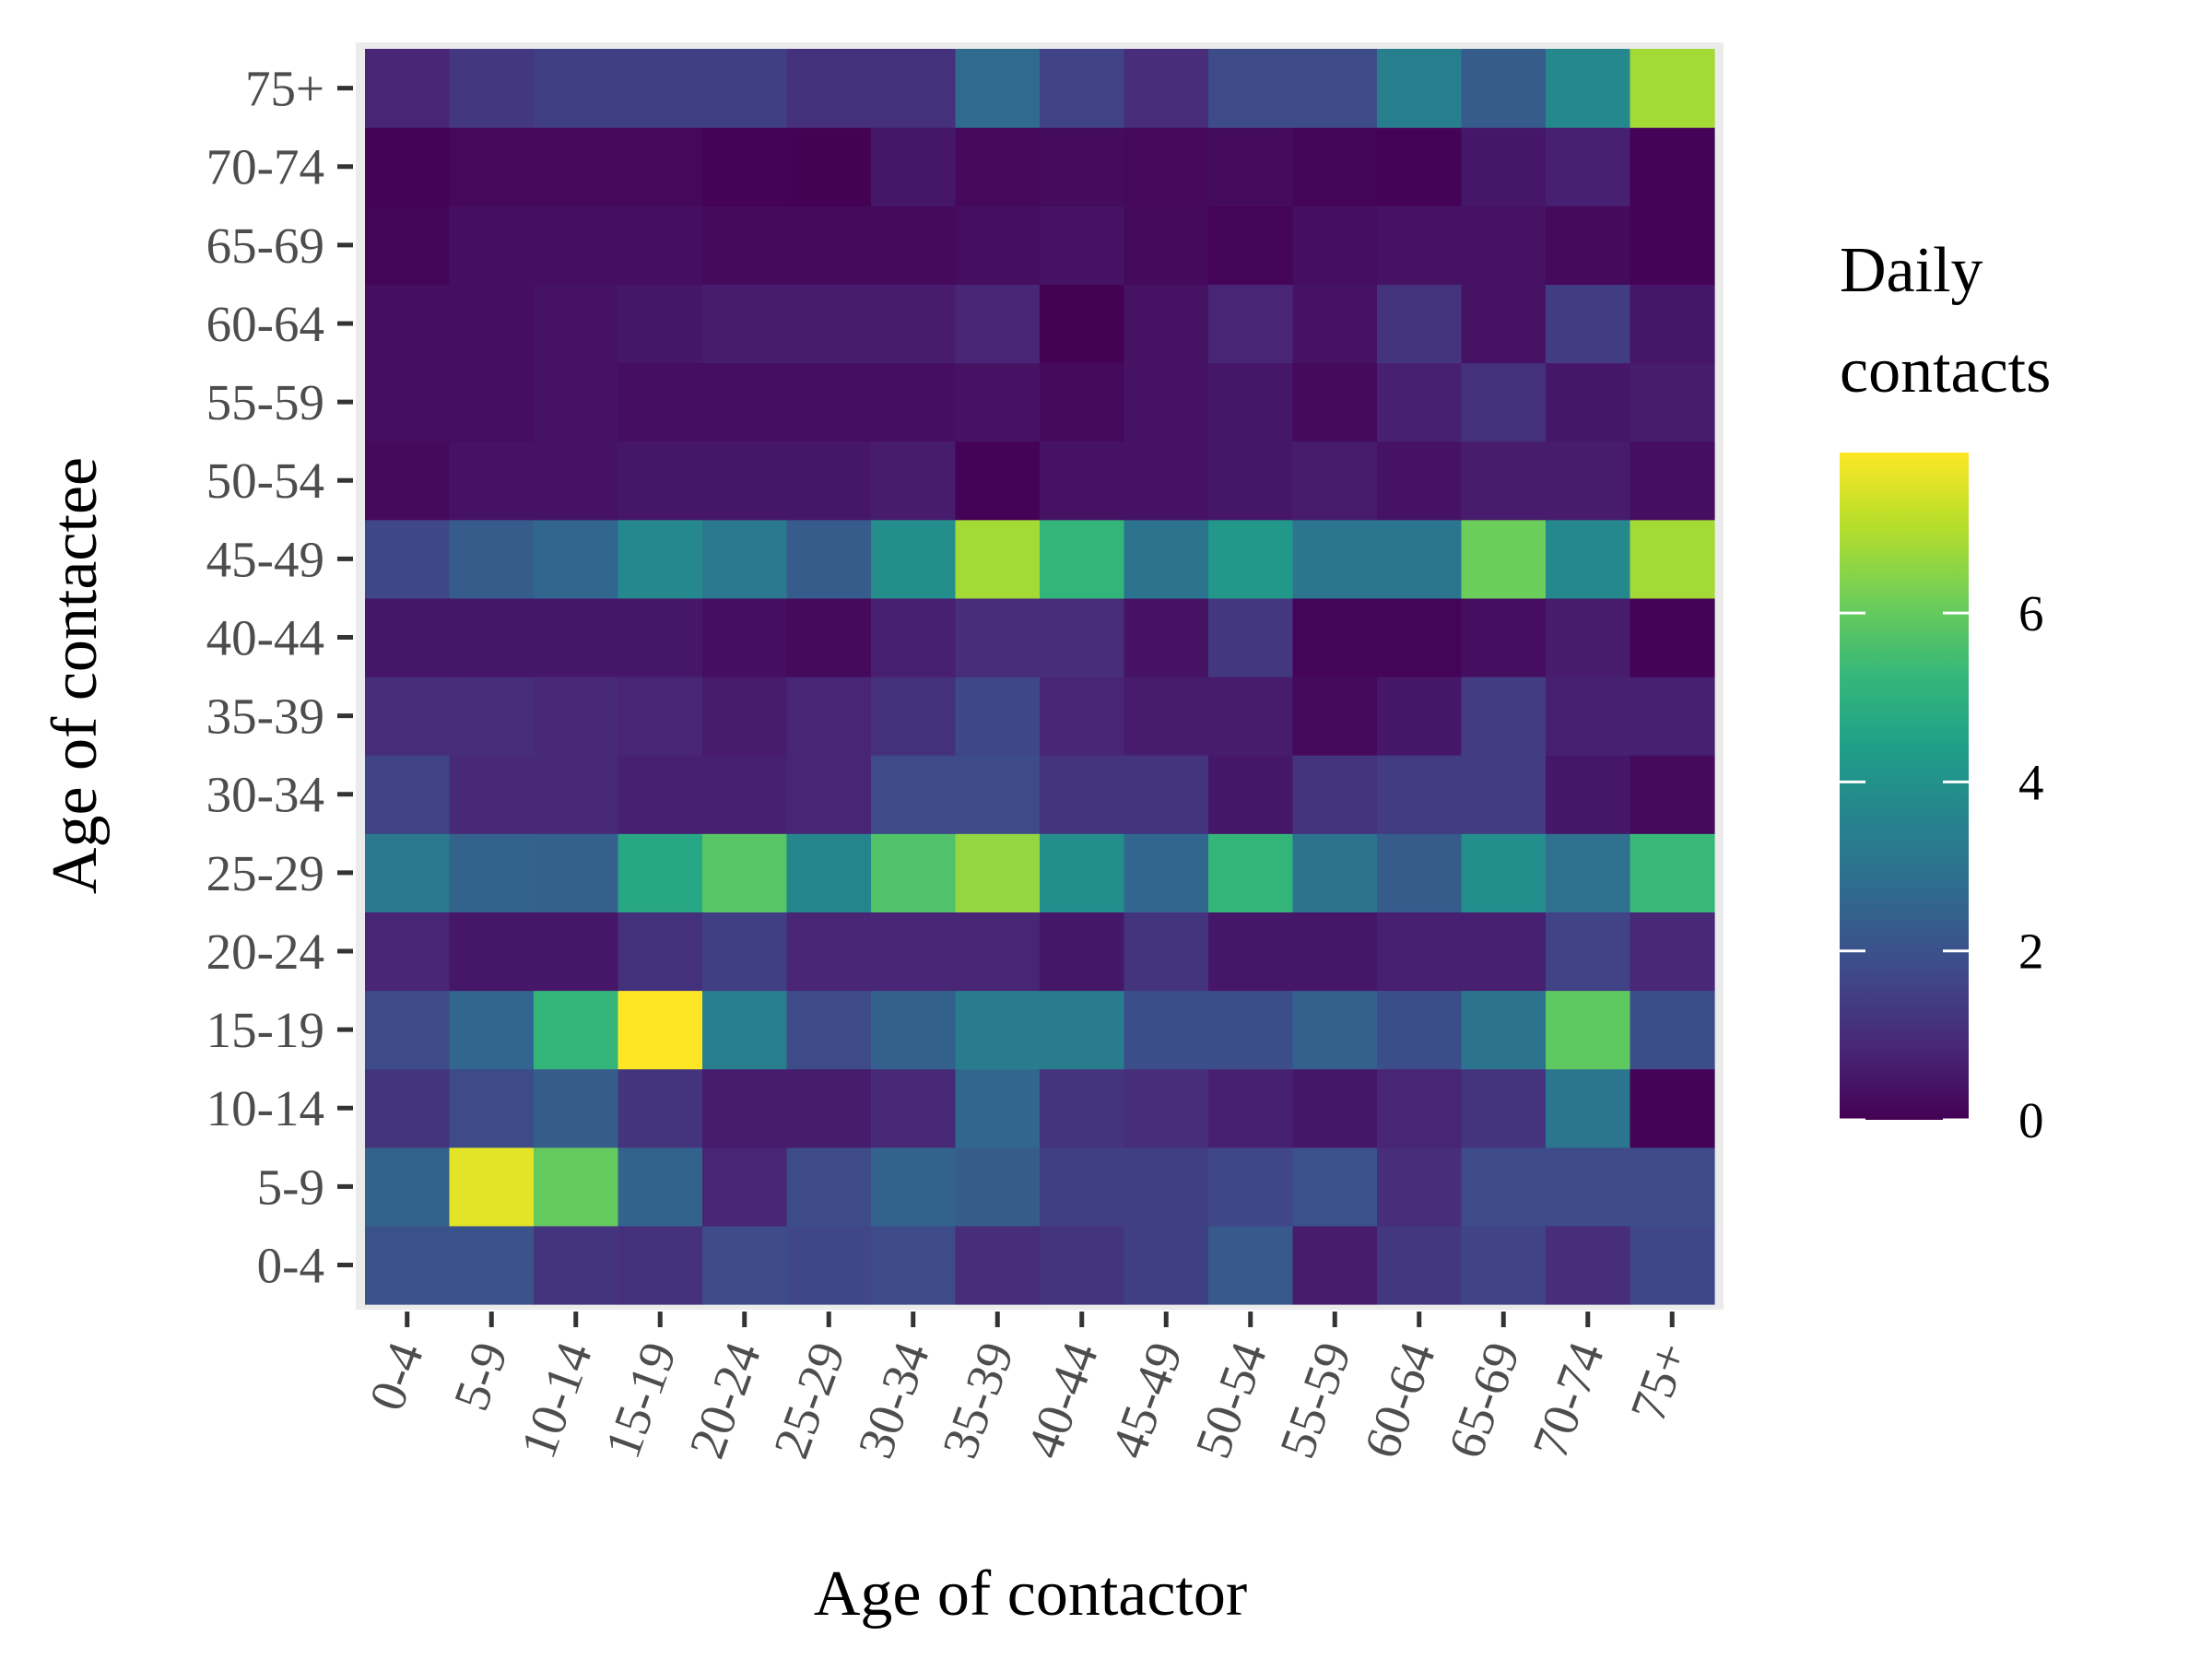 The width and height of the screenshot is (2212, 1659). Describe the element at coordinates (265, 481) in the screenshot. I see `y-tick-label: 50-54` at that location.